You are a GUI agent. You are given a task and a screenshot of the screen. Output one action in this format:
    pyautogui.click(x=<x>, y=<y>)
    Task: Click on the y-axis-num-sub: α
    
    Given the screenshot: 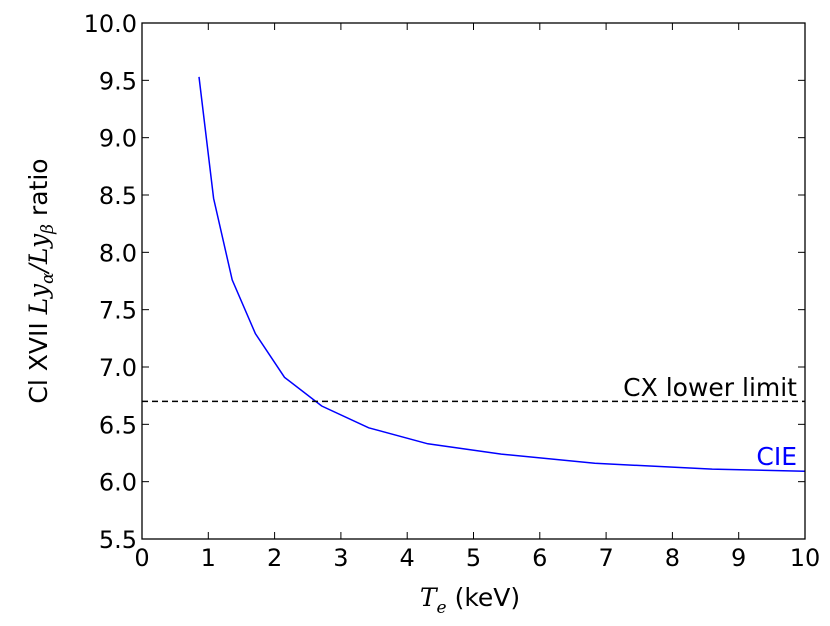 What is the action you would take?
    pyautogui.click(x=48, y=278)
    